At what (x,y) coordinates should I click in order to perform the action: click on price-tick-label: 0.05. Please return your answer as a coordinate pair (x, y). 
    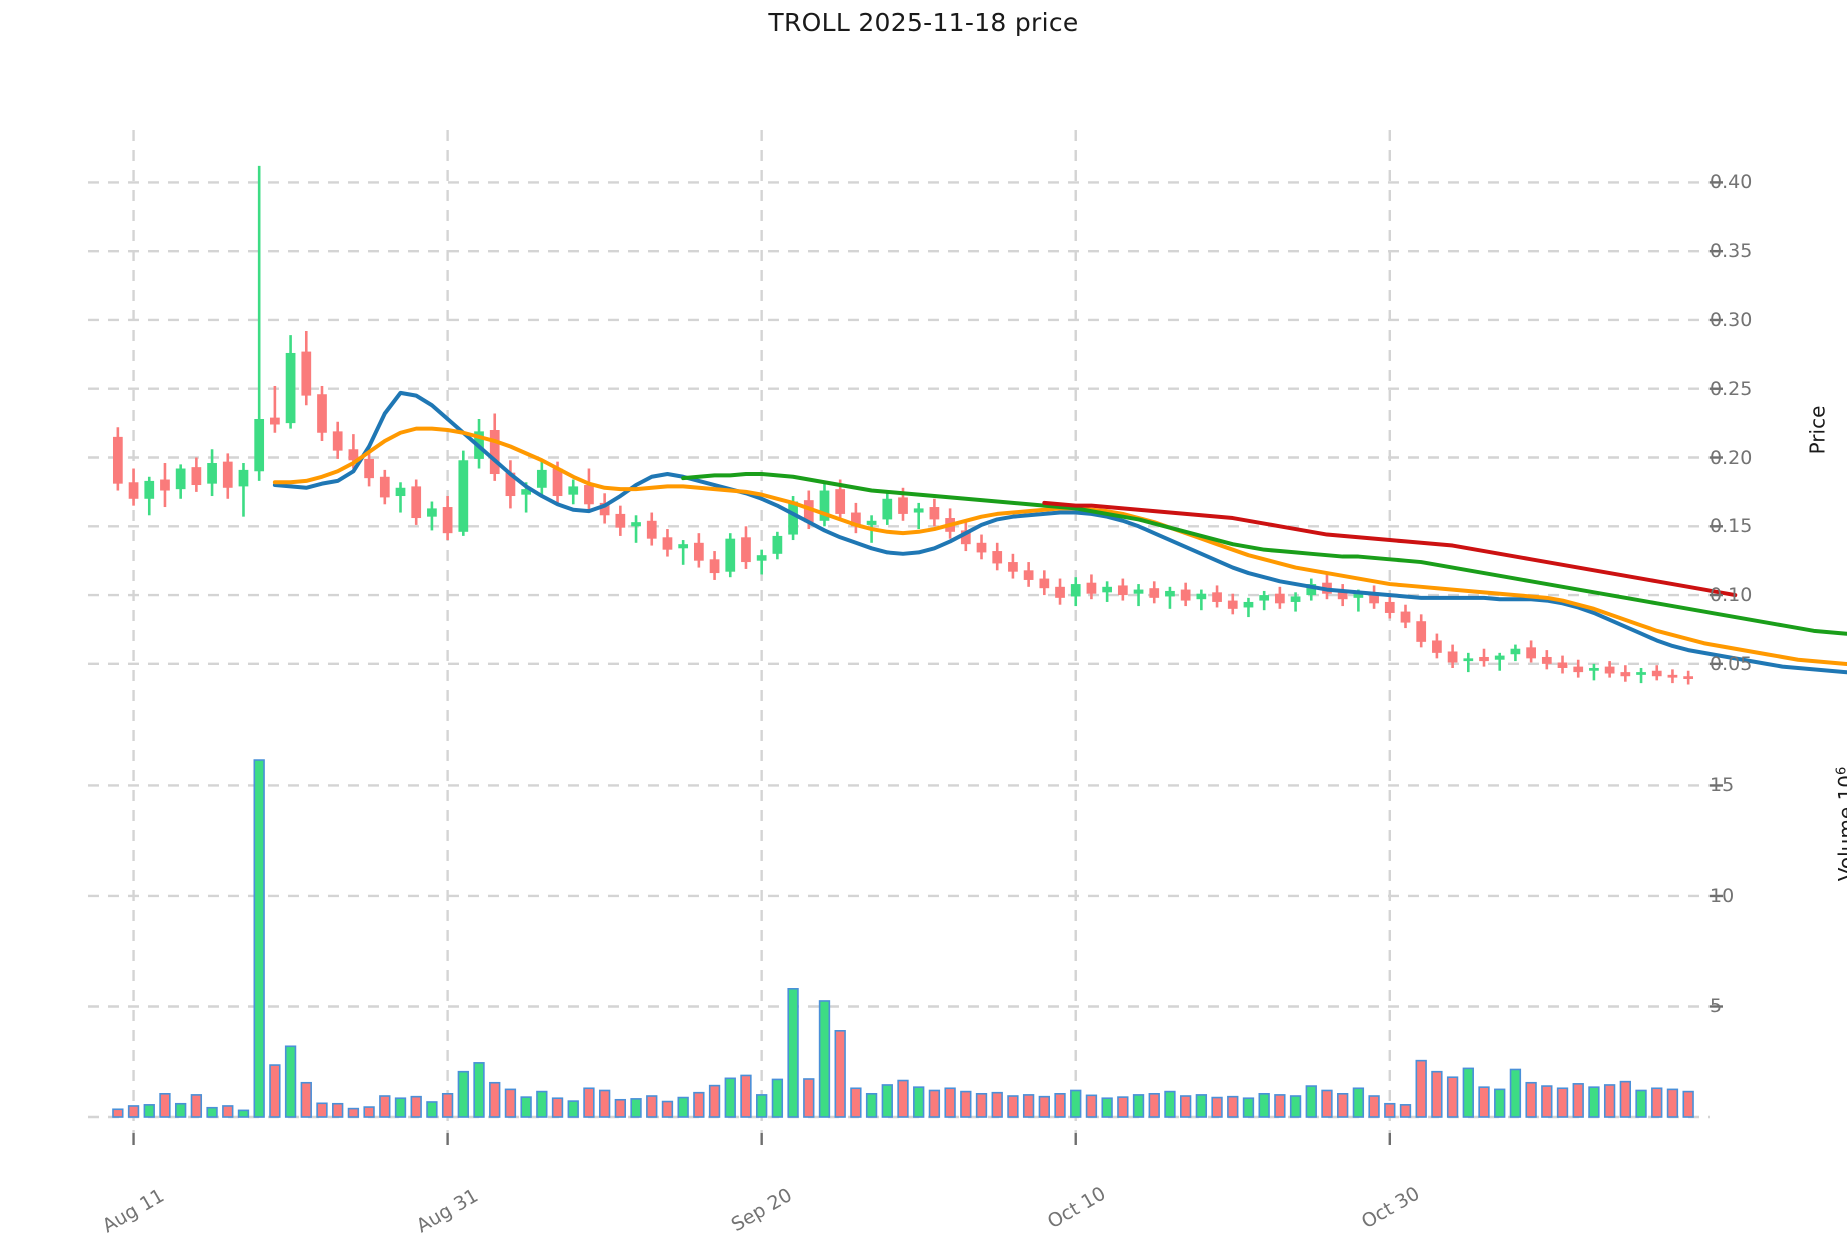
    Looking at the image, I should click on (1731, 663).